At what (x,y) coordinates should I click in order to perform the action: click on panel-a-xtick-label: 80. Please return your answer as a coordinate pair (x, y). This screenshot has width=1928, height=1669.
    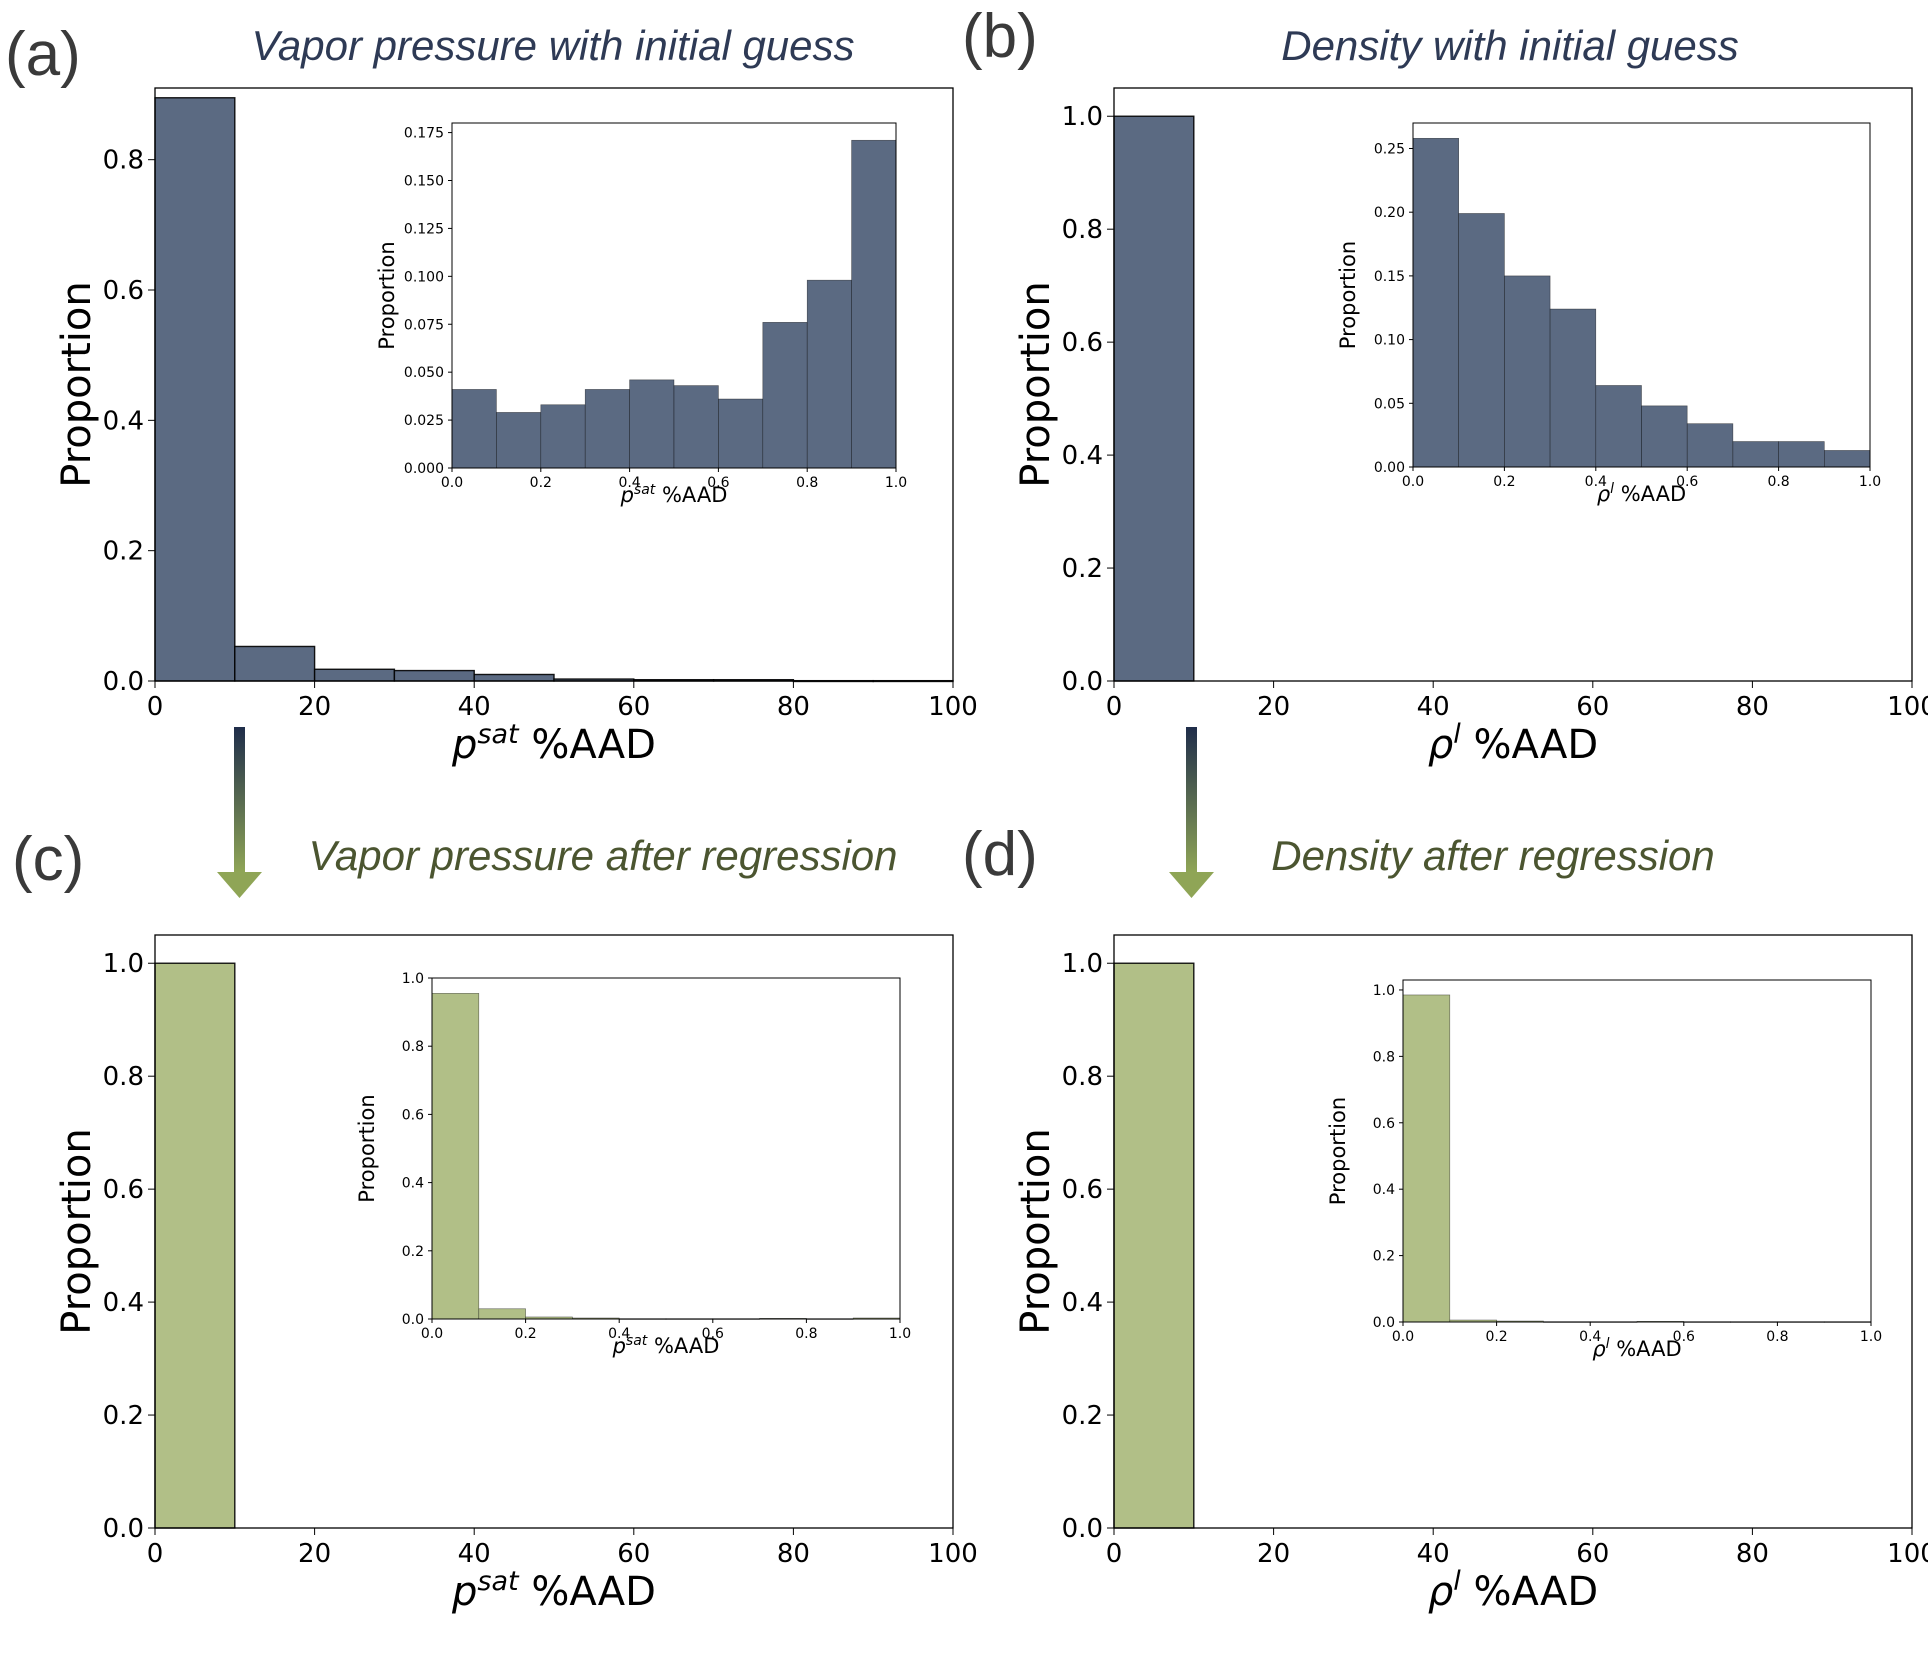
    Looking at the image, I should click on (793, 707).